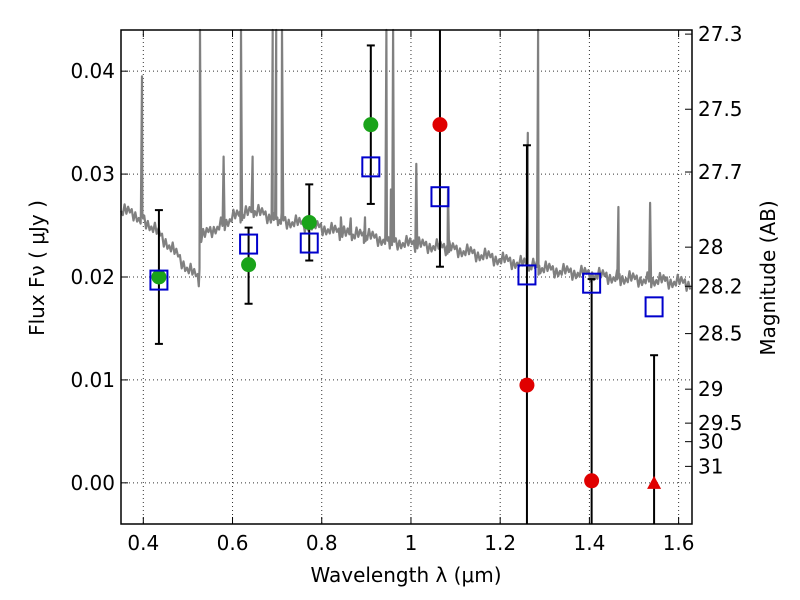  Describe the element at coordinates (720, 334) in the screenshot. I see `magnitude-tick-label: 28.5` at that location.